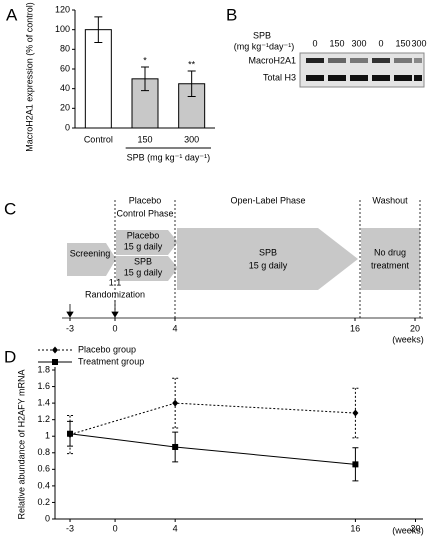  I want to click on timeline-unit: (weeks), so click(408, 339).